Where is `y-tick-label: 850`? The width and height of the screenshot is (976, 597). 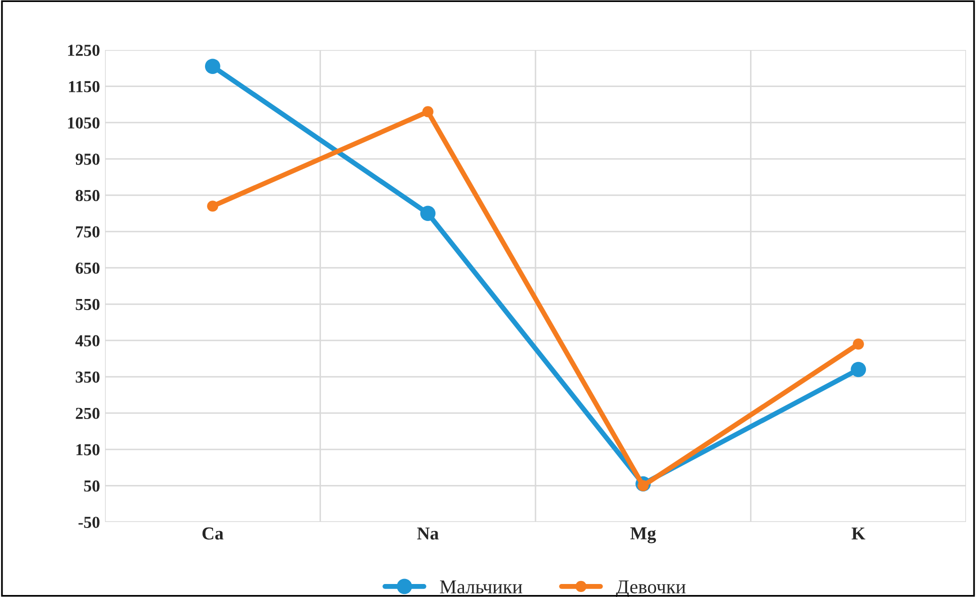 y-tick-label: 850 is located at coordinates (88, 196).